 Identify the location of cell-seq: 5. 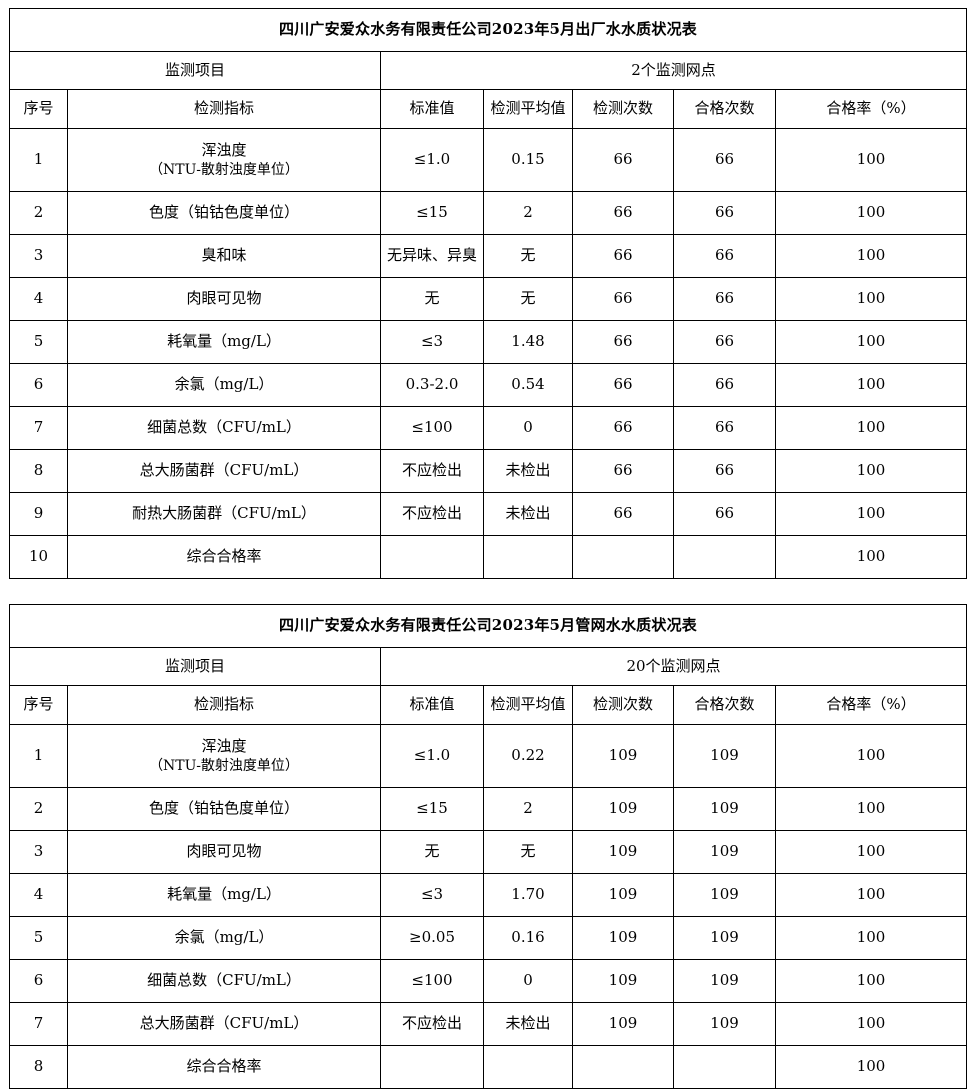
(38, 342).